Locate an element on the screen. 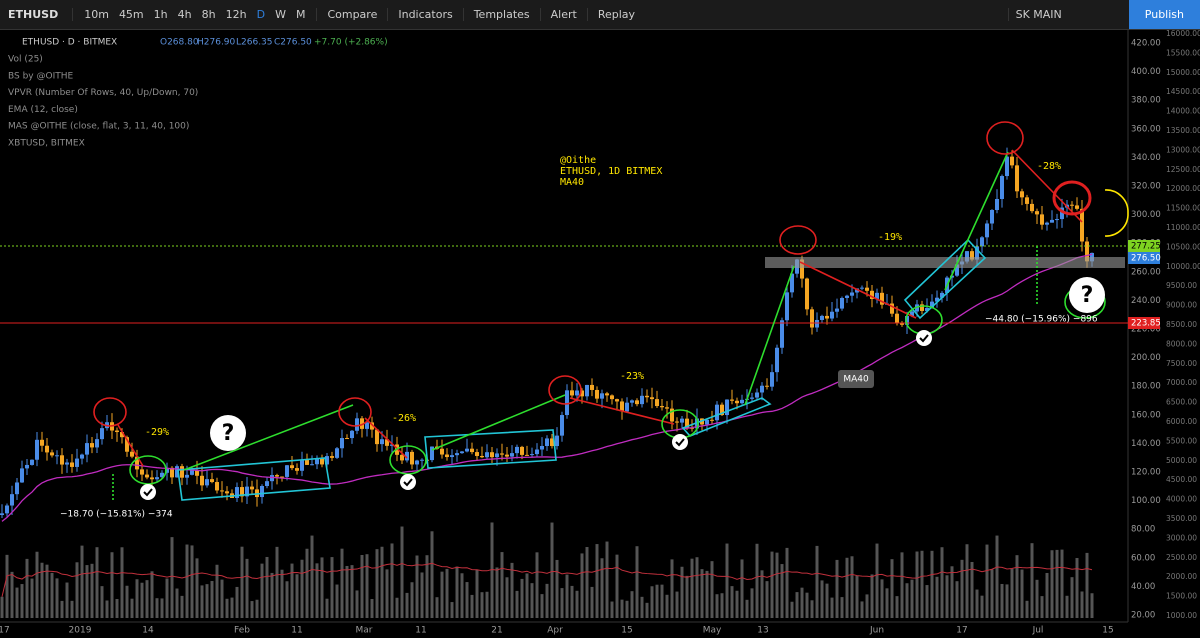  toolbar-button: Alert is located at coordinates (563, 14).